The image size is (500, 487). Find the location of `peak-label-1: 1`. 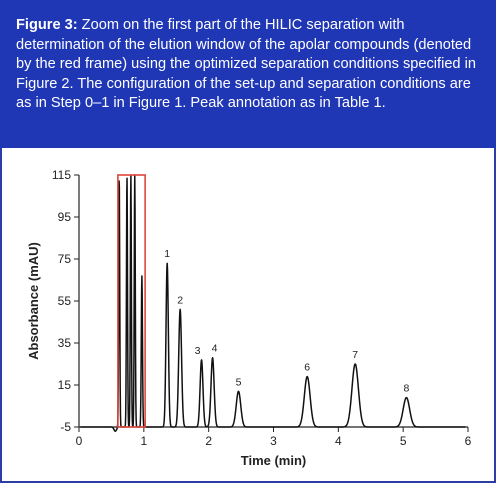

peak-label-1: 1 is located at coordinates (167, 254).